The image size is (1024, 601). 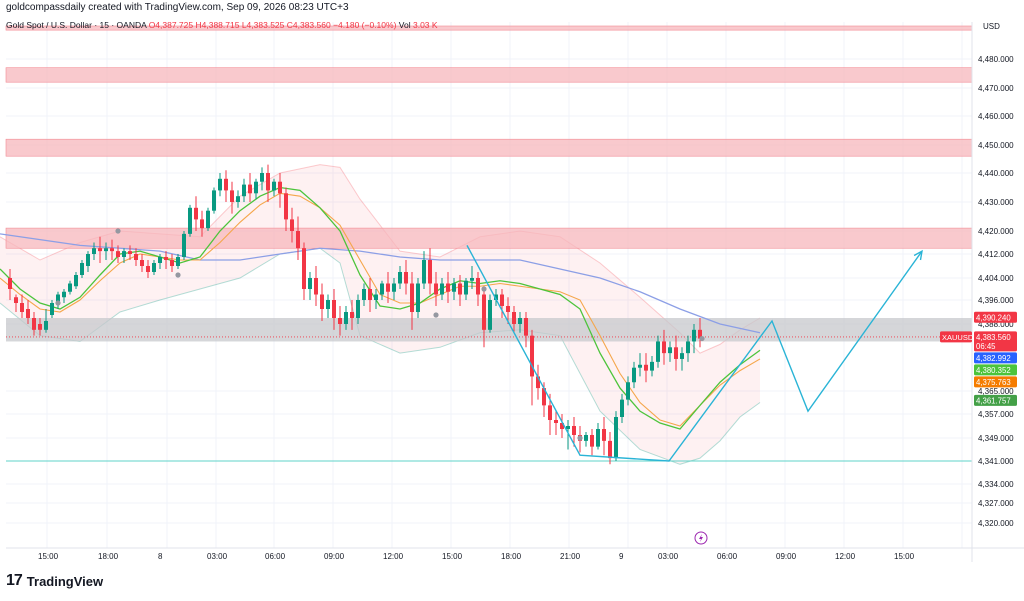 I want to click on price-tick-label: 4,341.000, so click(x=996, y=461).